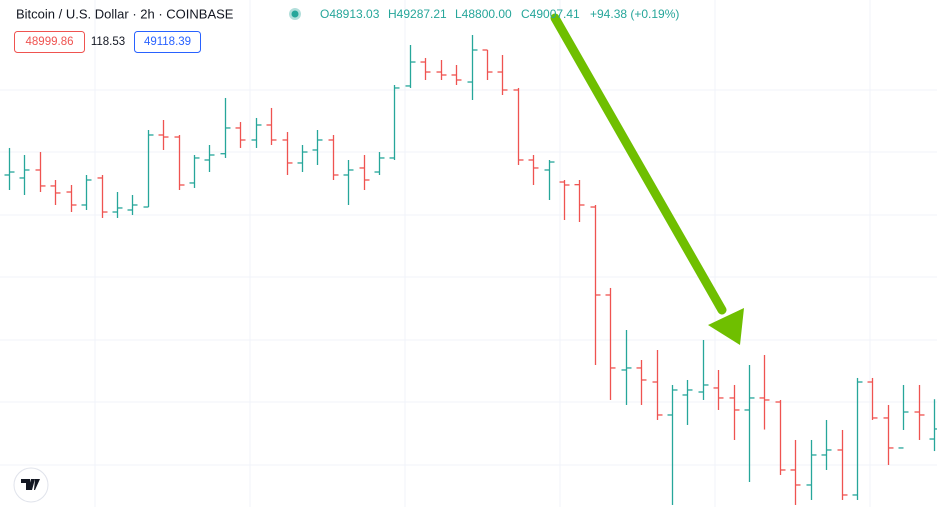 This screenshot has height=507, width=937. What do you see at coordinates (483, 14) in the screenshot?
I see `low-label: L48800.00` at bounding box center [483, 14].